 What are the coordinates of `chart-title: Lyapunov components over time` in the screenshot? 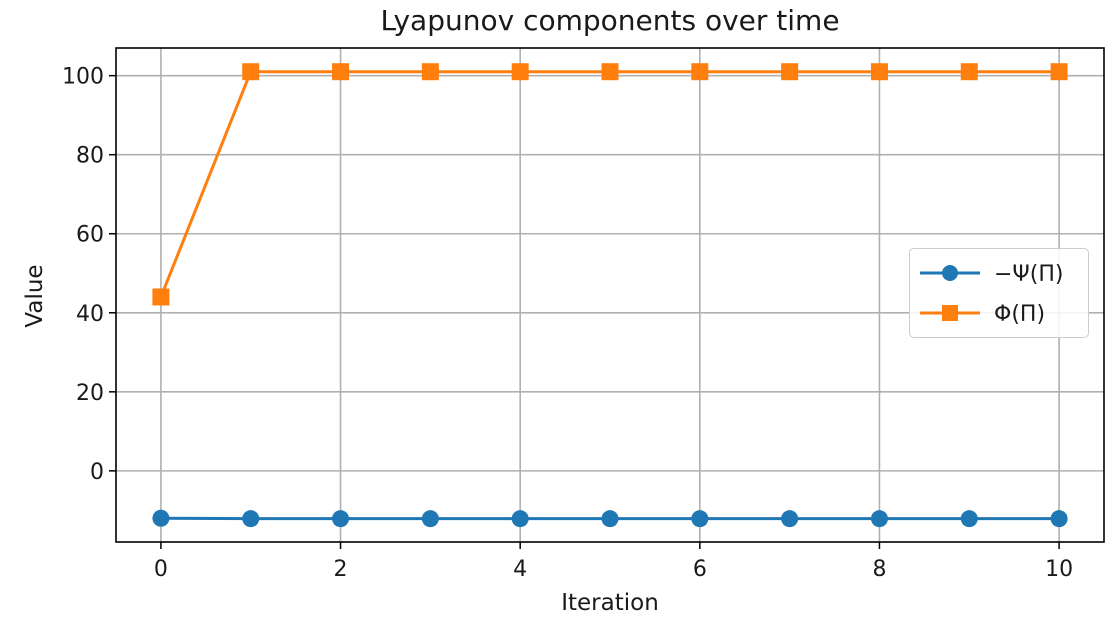 It's located at (610, 20).